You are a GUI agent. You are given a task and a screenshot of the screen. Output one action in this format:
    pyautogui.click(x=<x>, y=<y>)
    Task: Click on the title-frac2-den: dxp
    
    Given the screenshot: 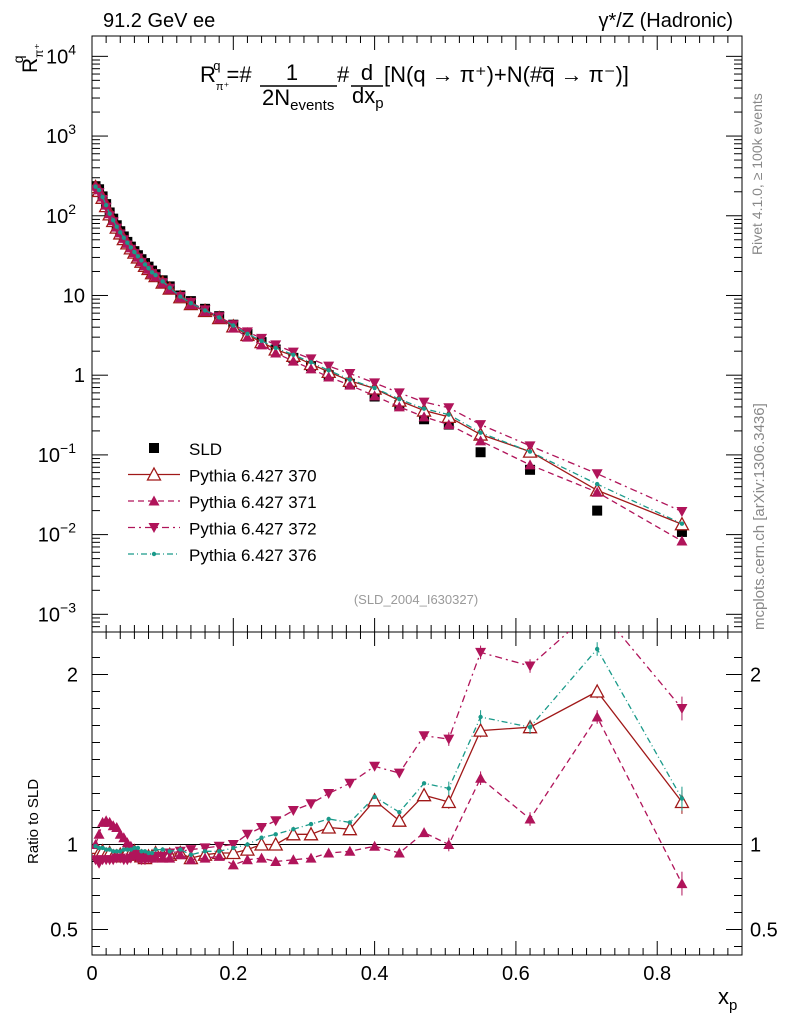 What is the action you would take?
    pyautogui.click(x=368, y=97)
    